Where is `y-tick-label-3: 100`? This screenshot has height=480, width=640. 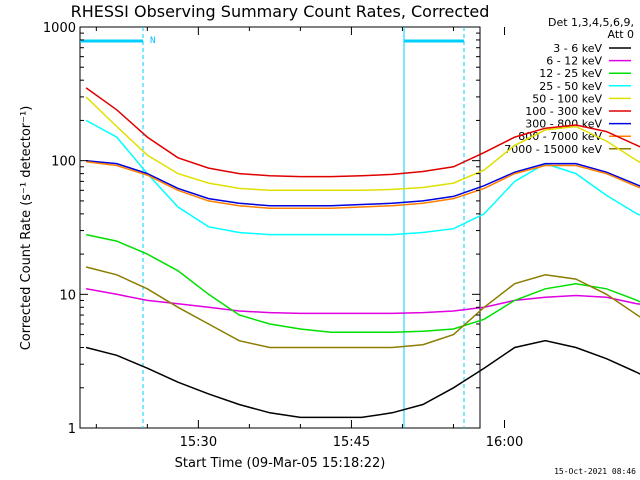 y-tick-label-3: 100 is located at coordinates (63, 162).